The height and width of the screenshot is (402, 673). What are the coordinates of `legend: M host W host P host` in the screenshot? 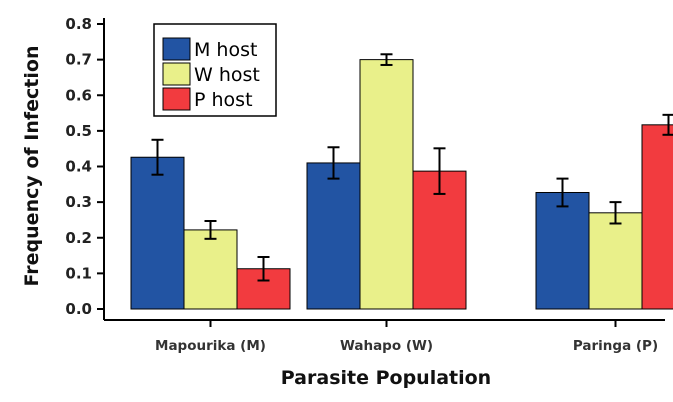 It's located at (215, 70).